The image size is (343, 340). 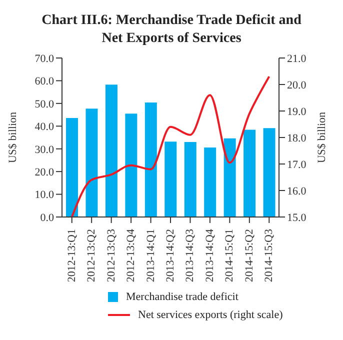 I want to click on y-tick-label: 60.0, so click(x=44, y=82).